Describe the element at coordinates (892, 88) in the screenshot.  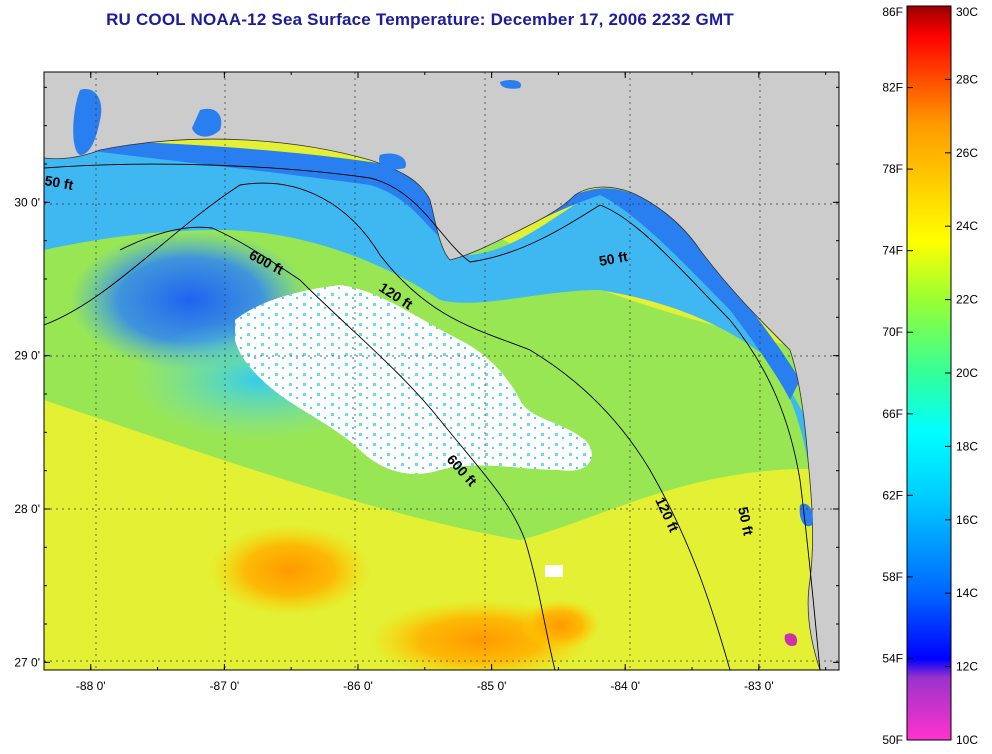
I see `colorbar-f-label-1: 82F` at that location.